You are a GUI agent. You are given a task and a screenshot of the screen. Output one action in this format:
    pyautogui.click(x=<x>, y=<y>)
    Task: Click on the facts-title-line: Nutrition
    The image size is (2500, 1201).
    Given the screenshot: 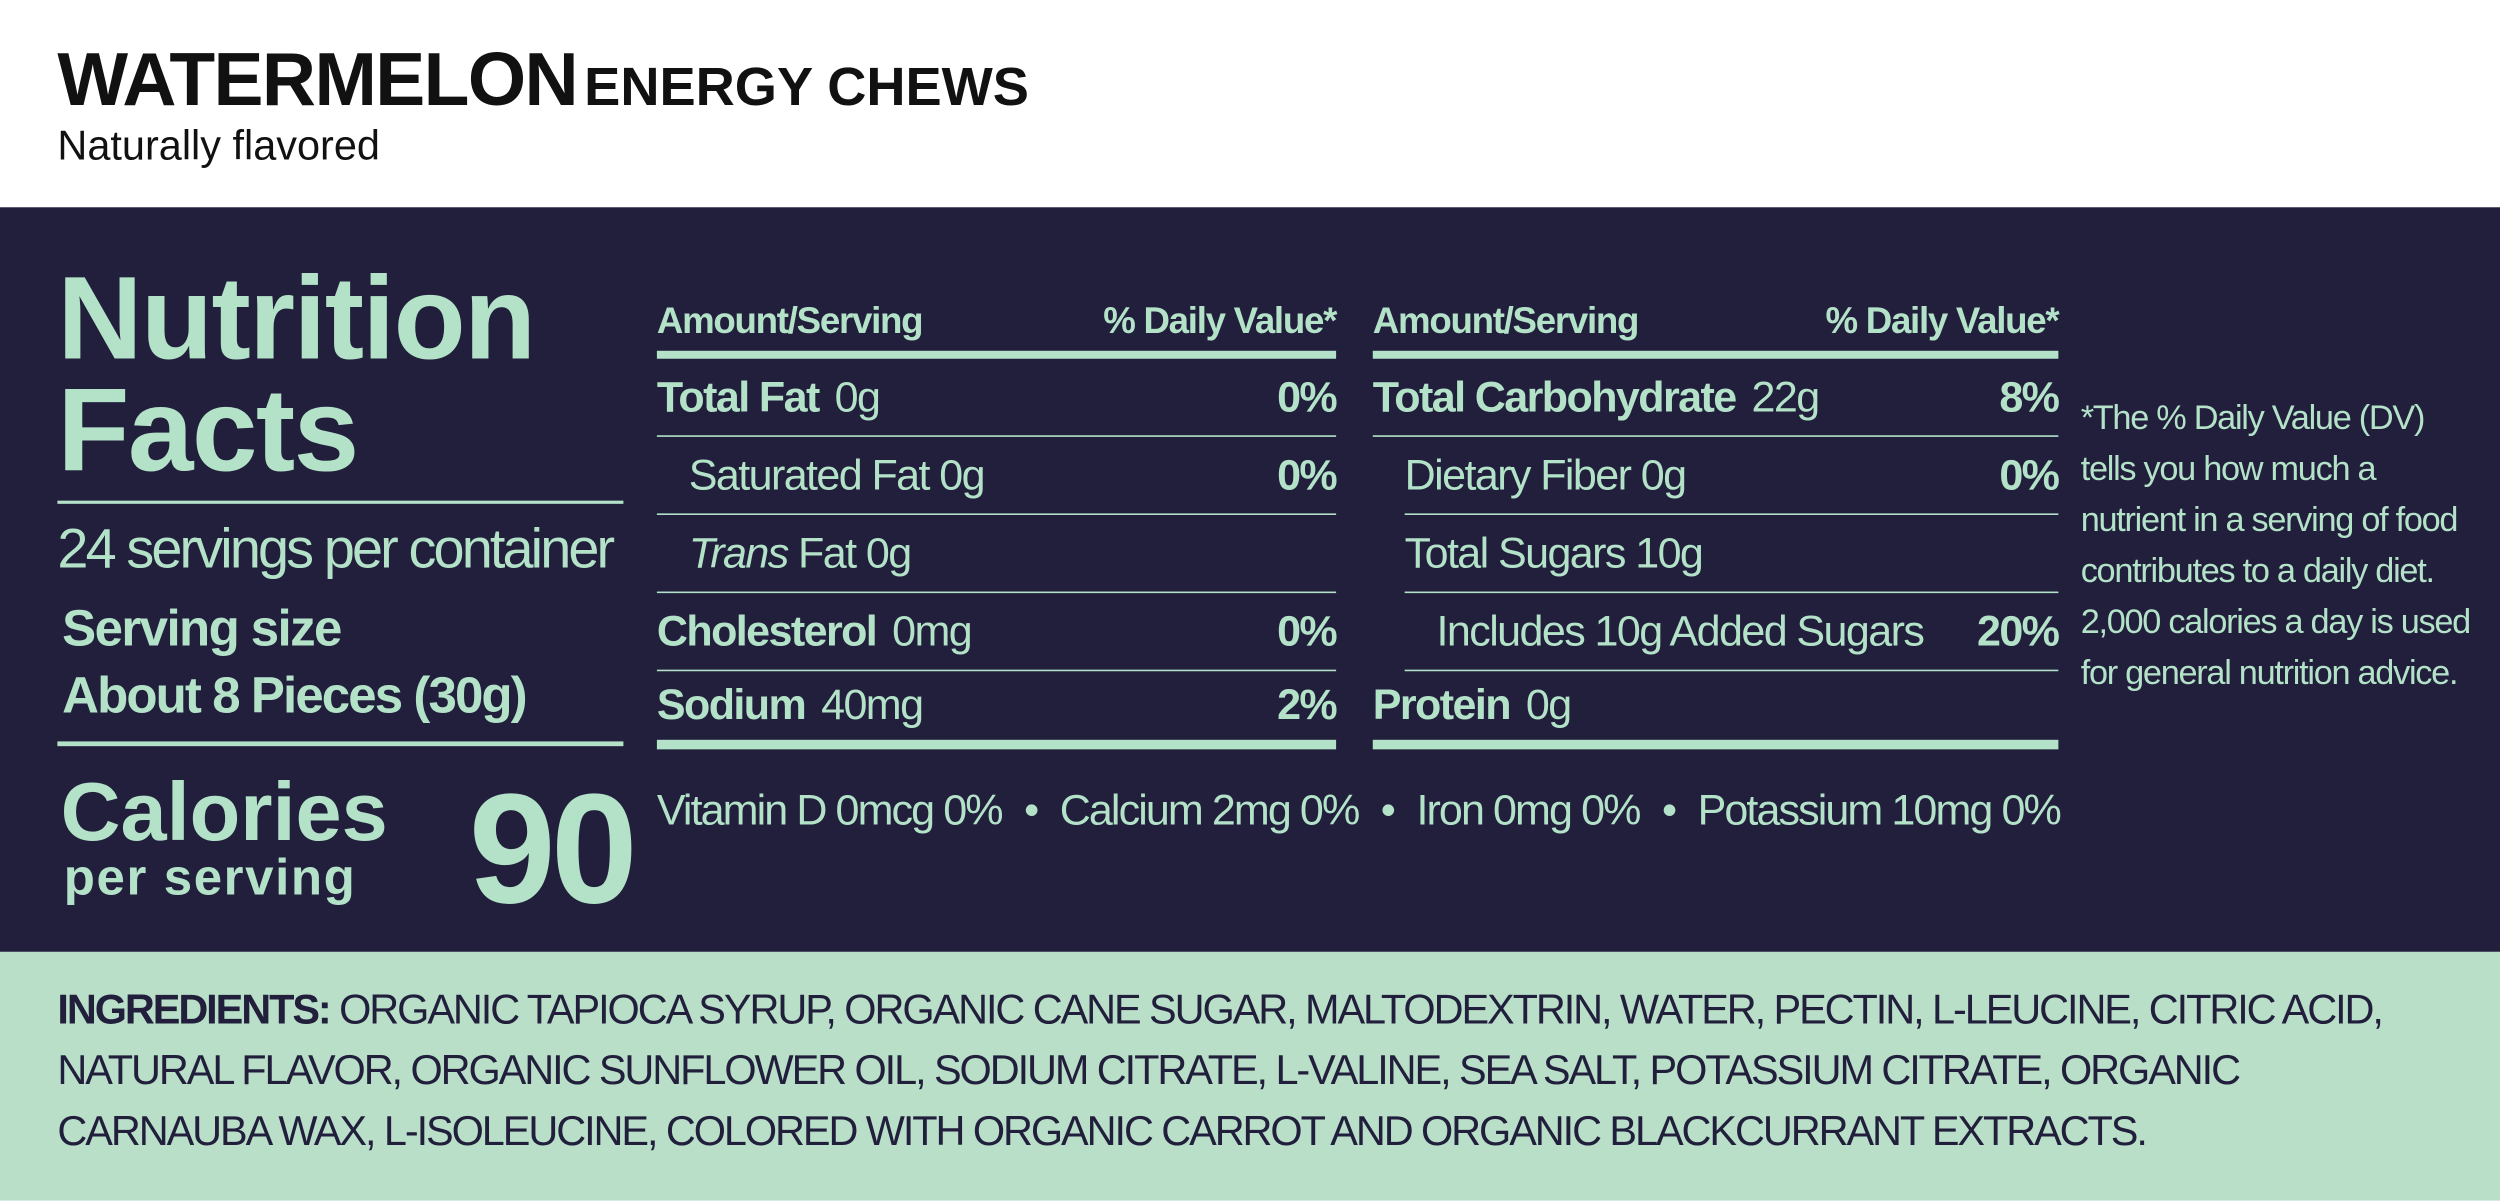 What is the action you would take?
    pyautogui.click(x=296, y=318)
    